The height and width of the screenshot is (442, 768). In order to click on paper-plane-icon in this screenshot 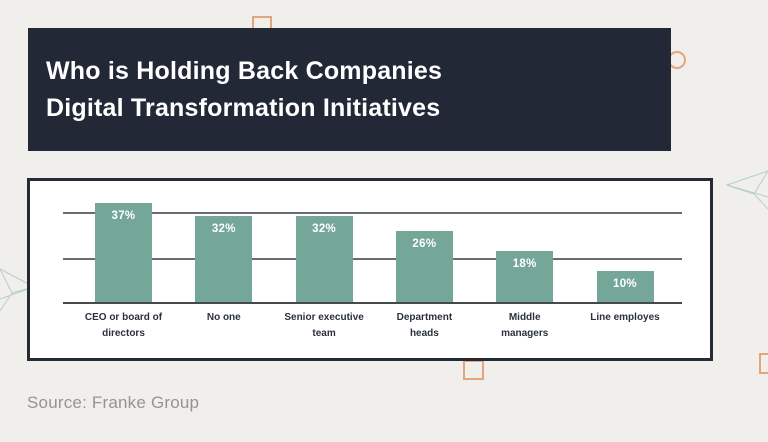, I will do `click(746, 190)`.